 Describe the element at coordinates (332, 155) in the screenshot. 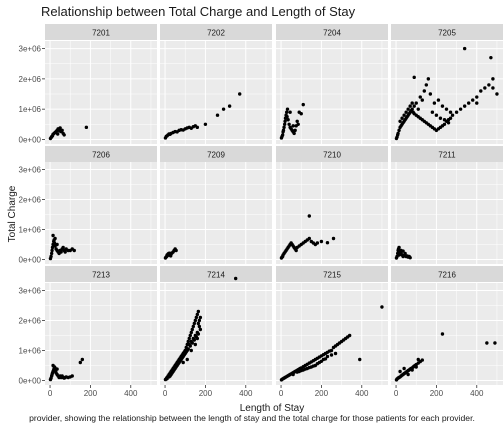

I see `facet-strip-label: 7210` at that location.